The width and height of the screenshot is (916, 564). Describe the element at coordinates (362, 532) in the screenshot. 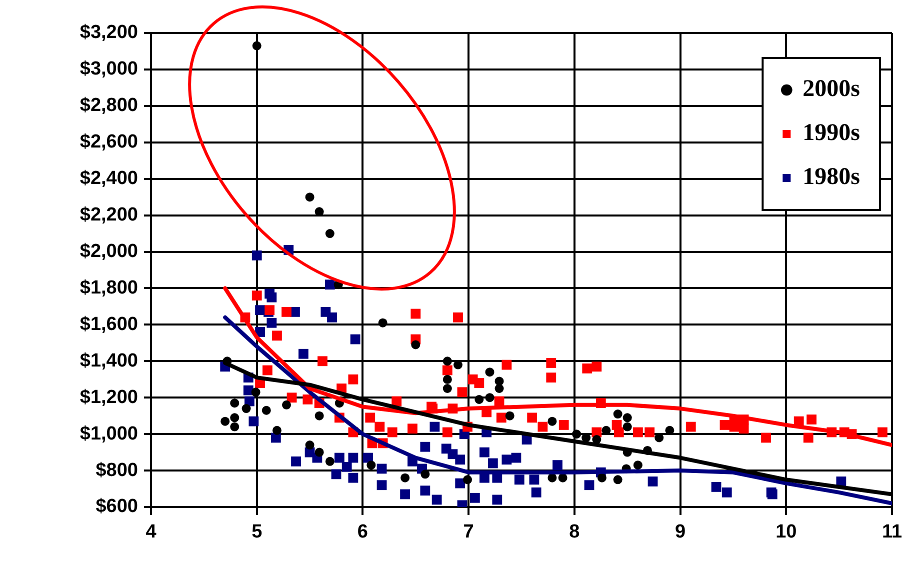

I see `x-tick-label: 6` at that location.